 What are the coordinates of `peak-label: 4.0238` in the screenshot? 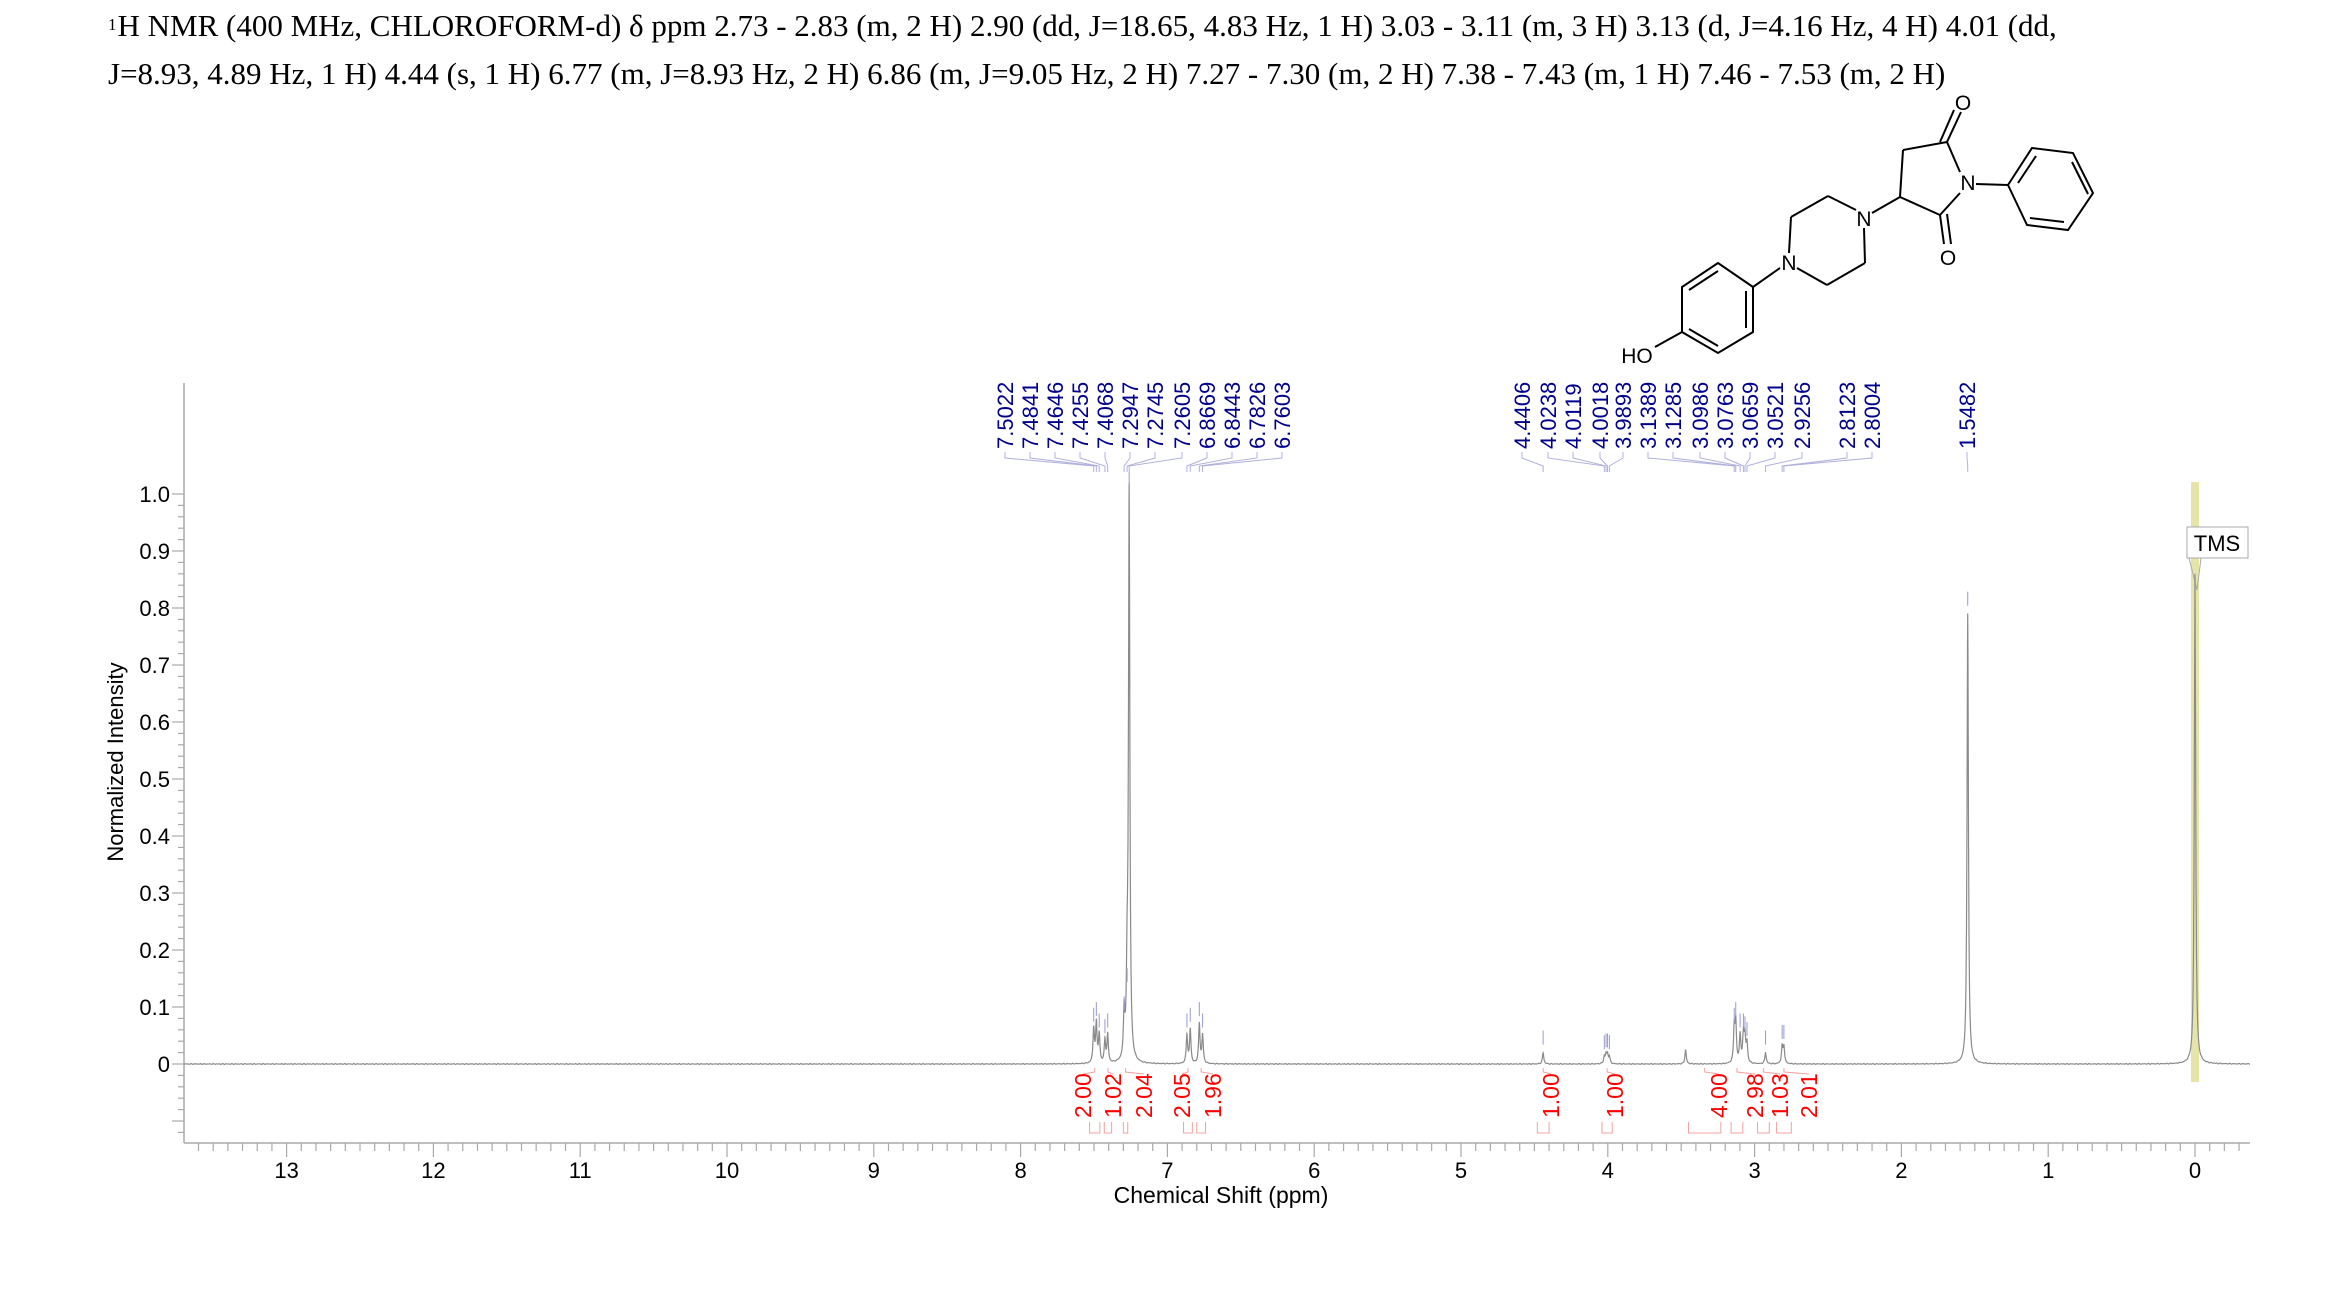 It's located at (1548, 415).